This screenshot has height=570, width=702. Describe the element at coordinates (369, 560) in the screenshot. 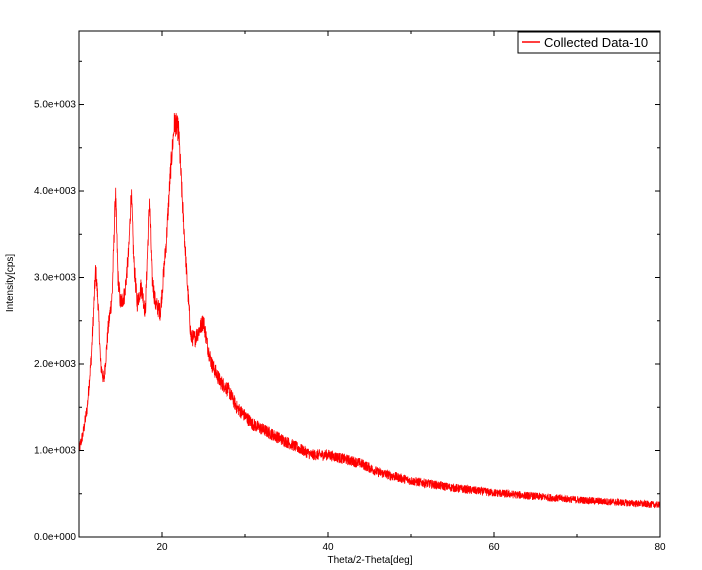

I see `x-axis-label: Theta/2-Theta[deg]` at that location.